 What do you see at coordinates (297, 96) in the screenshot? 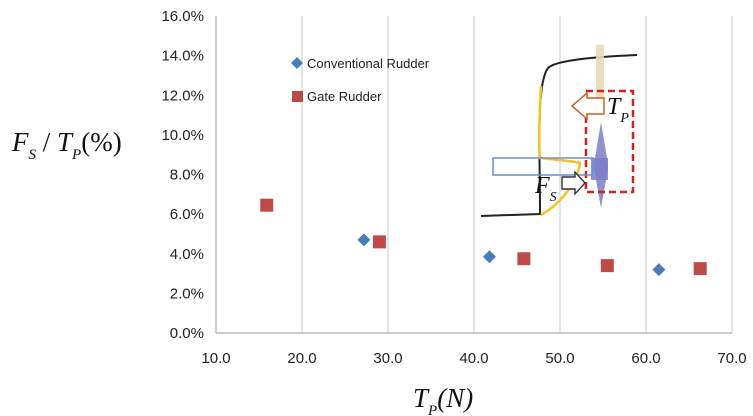
I see `legend-square-marker` at bounding box center [297, 96].